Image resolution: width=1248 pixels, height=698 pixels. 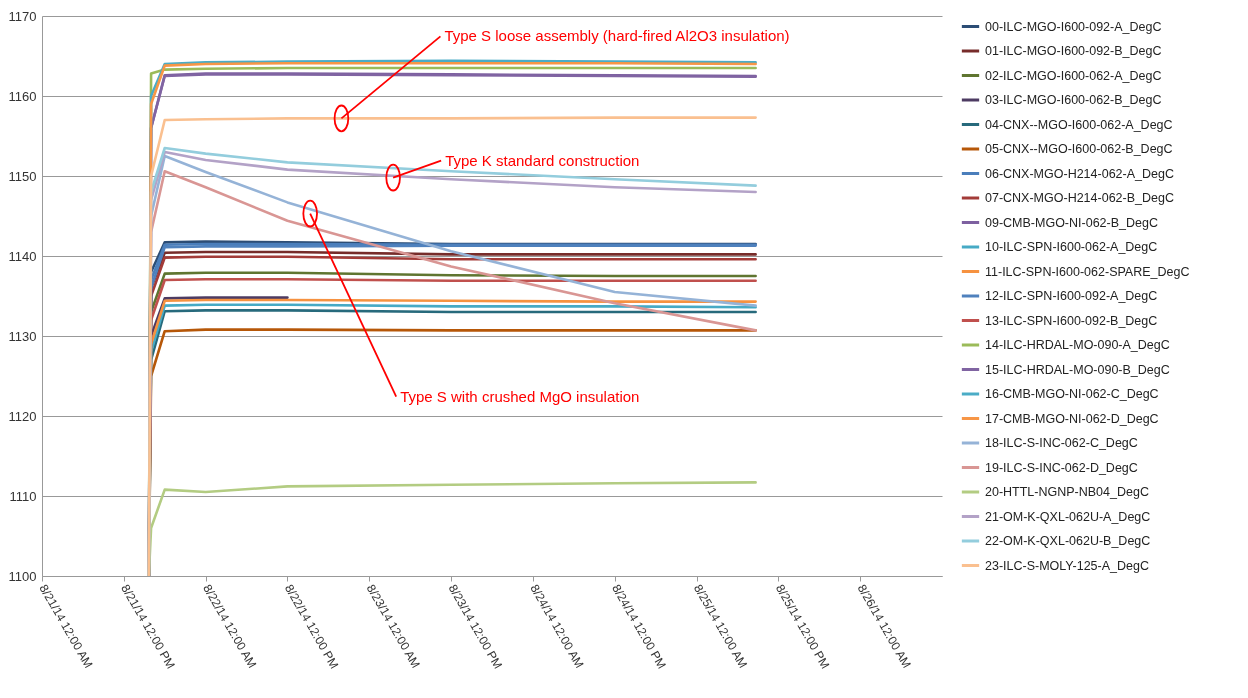 I want to click on legend-label: 02-ILC-MGO-I600-062-A_DegC, so click(x=1073, y=75).